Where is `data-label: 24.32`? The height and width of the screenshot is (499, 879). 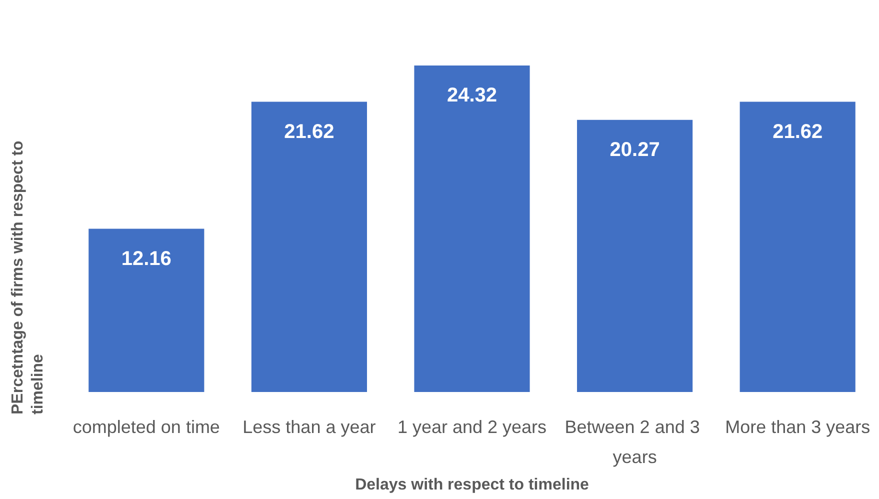
data-label: 24.32 is located at coordinates (472, 95).